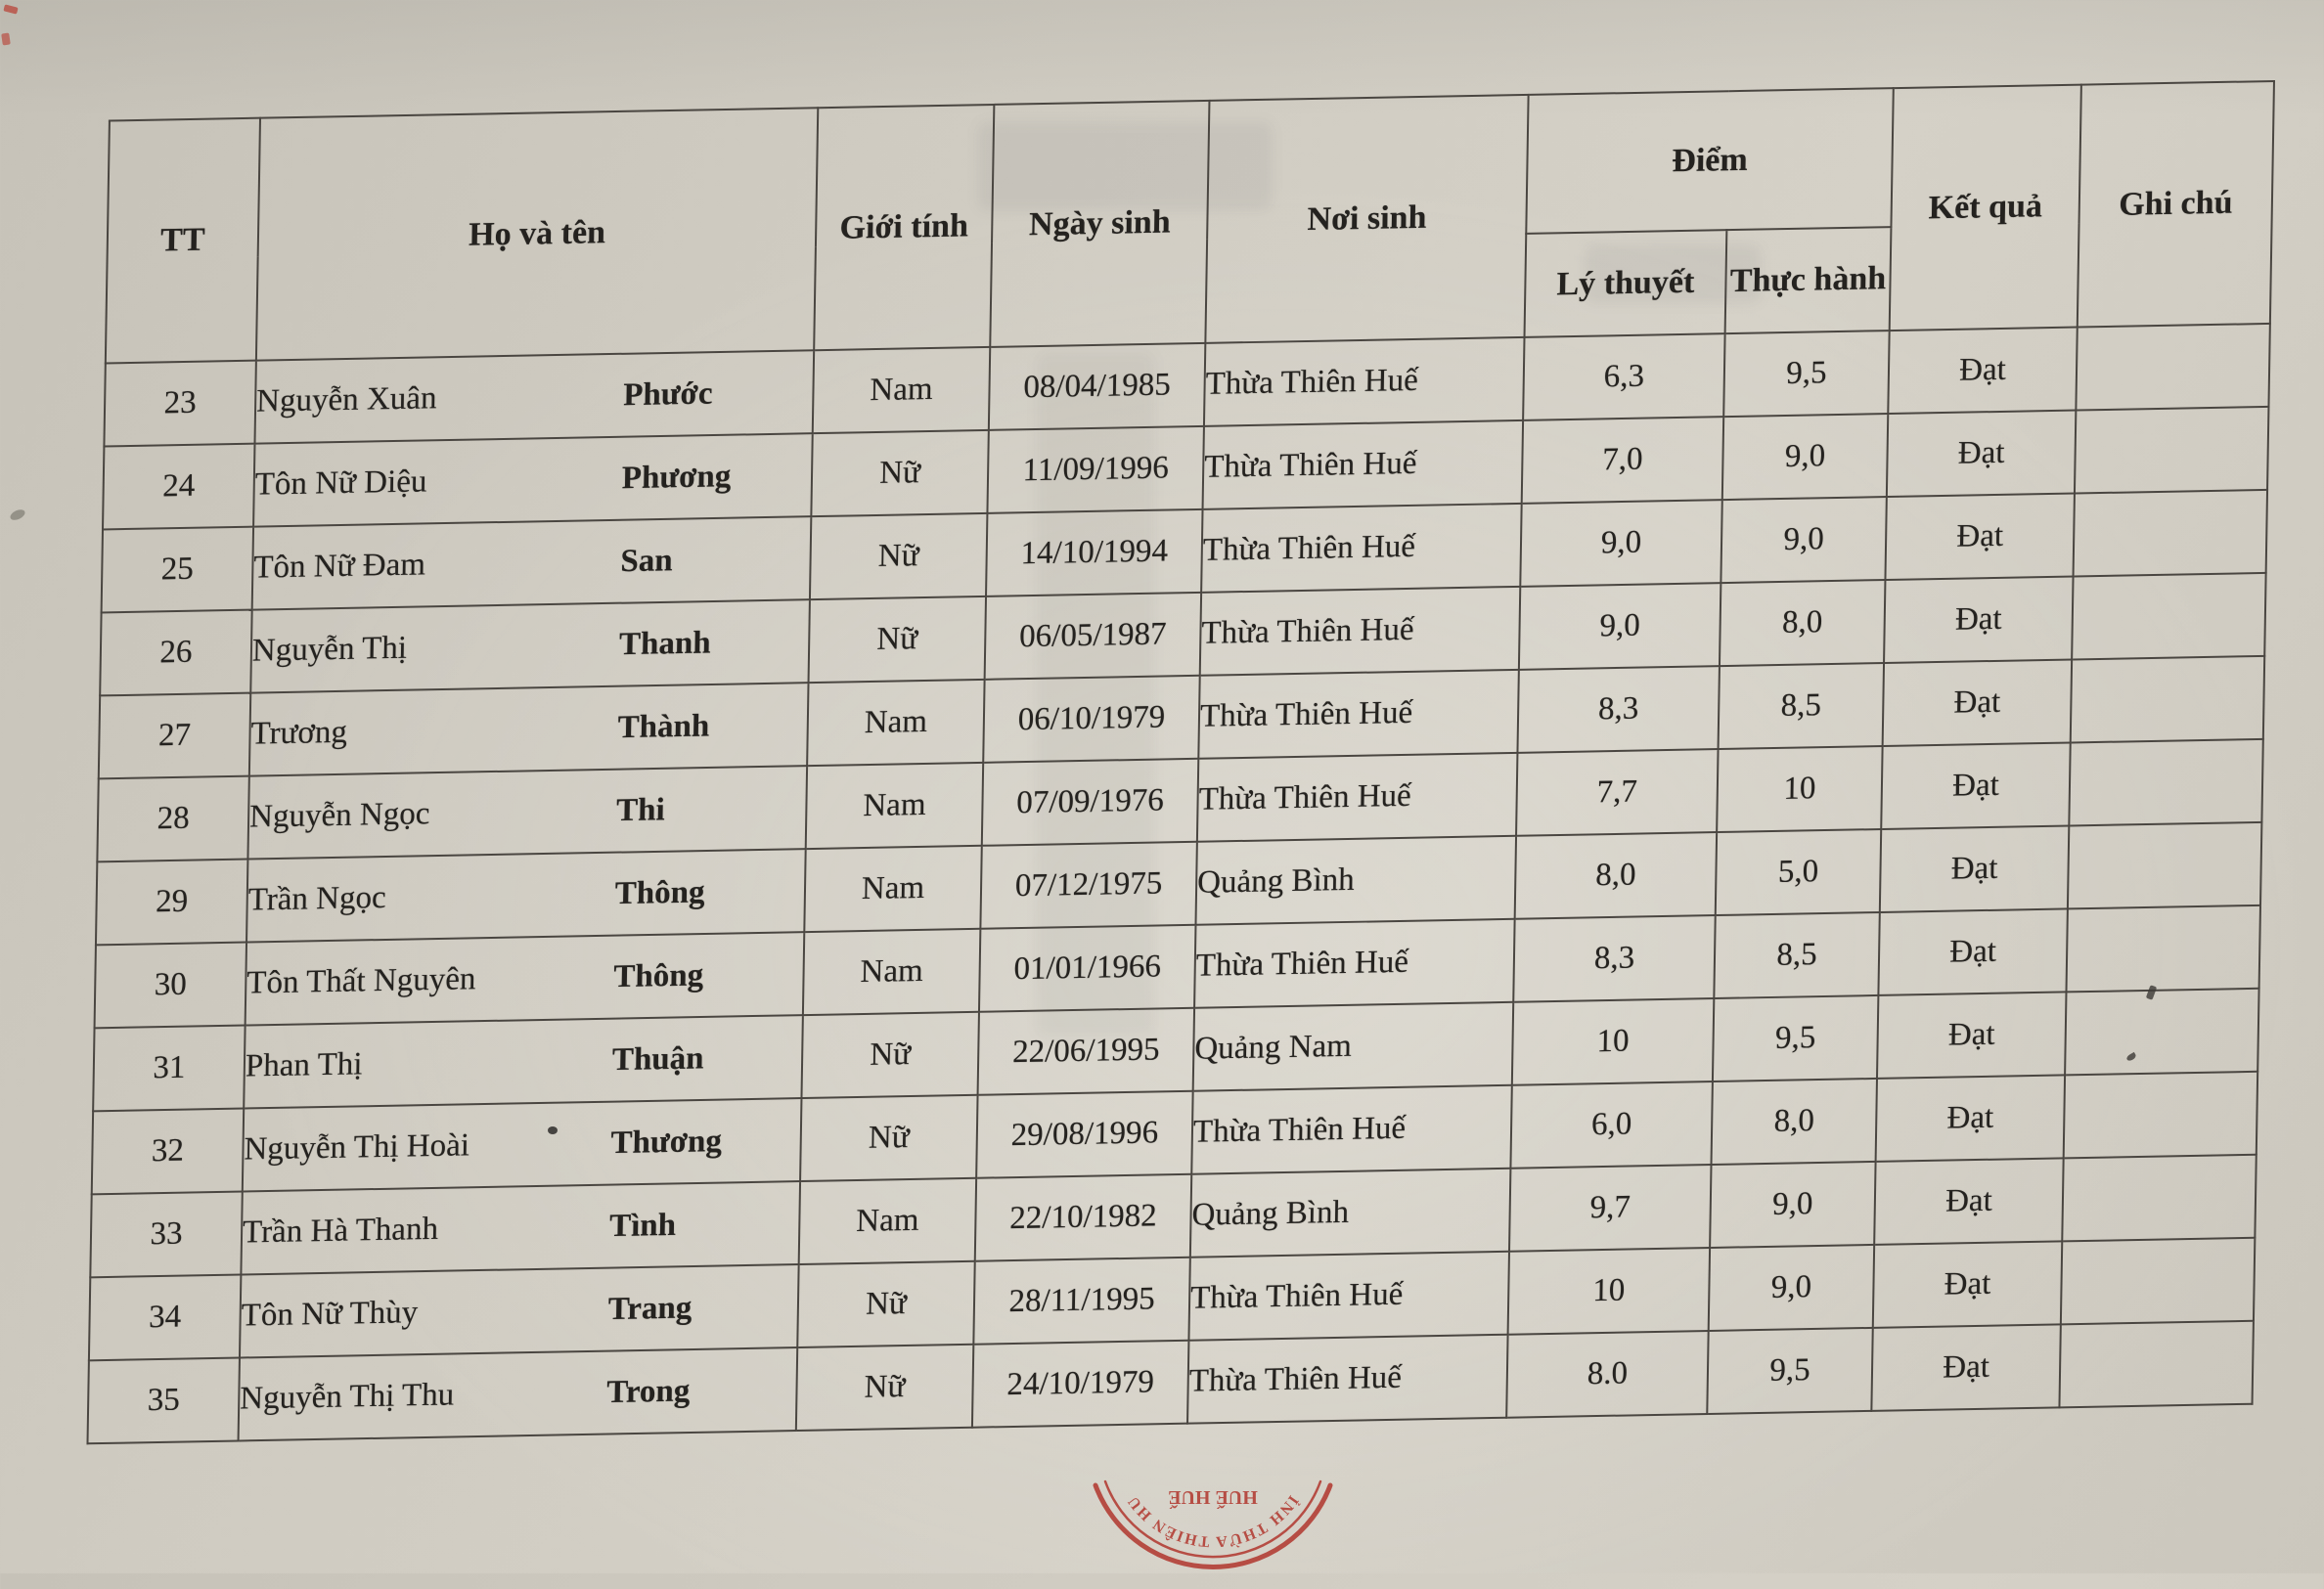 Image resolution: width=2324 pixels, height=1589 pixels. I want to click on family-middle-name: Nguyễn Thị Thu, so click(347, 1397).